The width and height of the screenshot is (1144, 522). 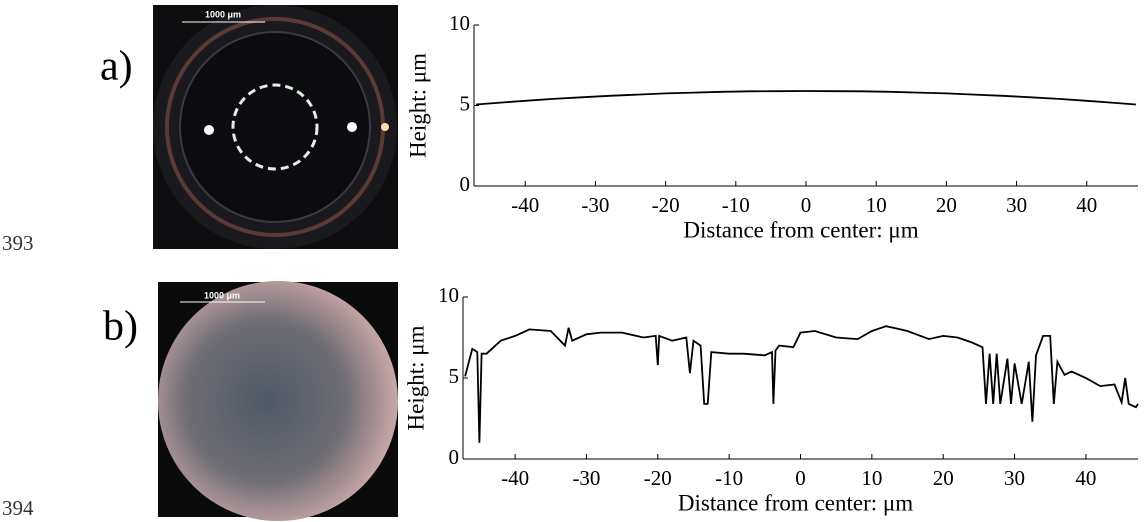 I want to click on panel-label: b), so click(x=120, y=327).